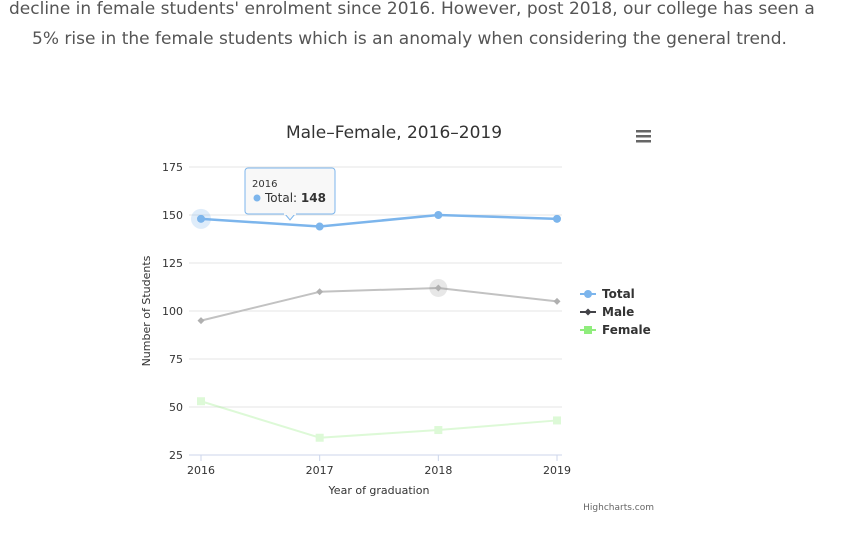 This screenshot has height=534, width=864. Describe the element at coordinates (320, 470) in the screenshot. I see `x-tick-label: 2017` at that location.